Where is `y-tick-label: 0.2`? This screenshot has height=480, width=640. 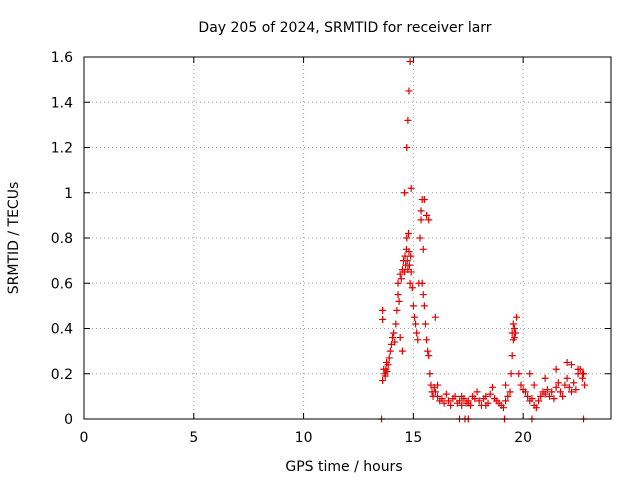 y-tick-label: 0.2 is located at coordinates (62, 375).